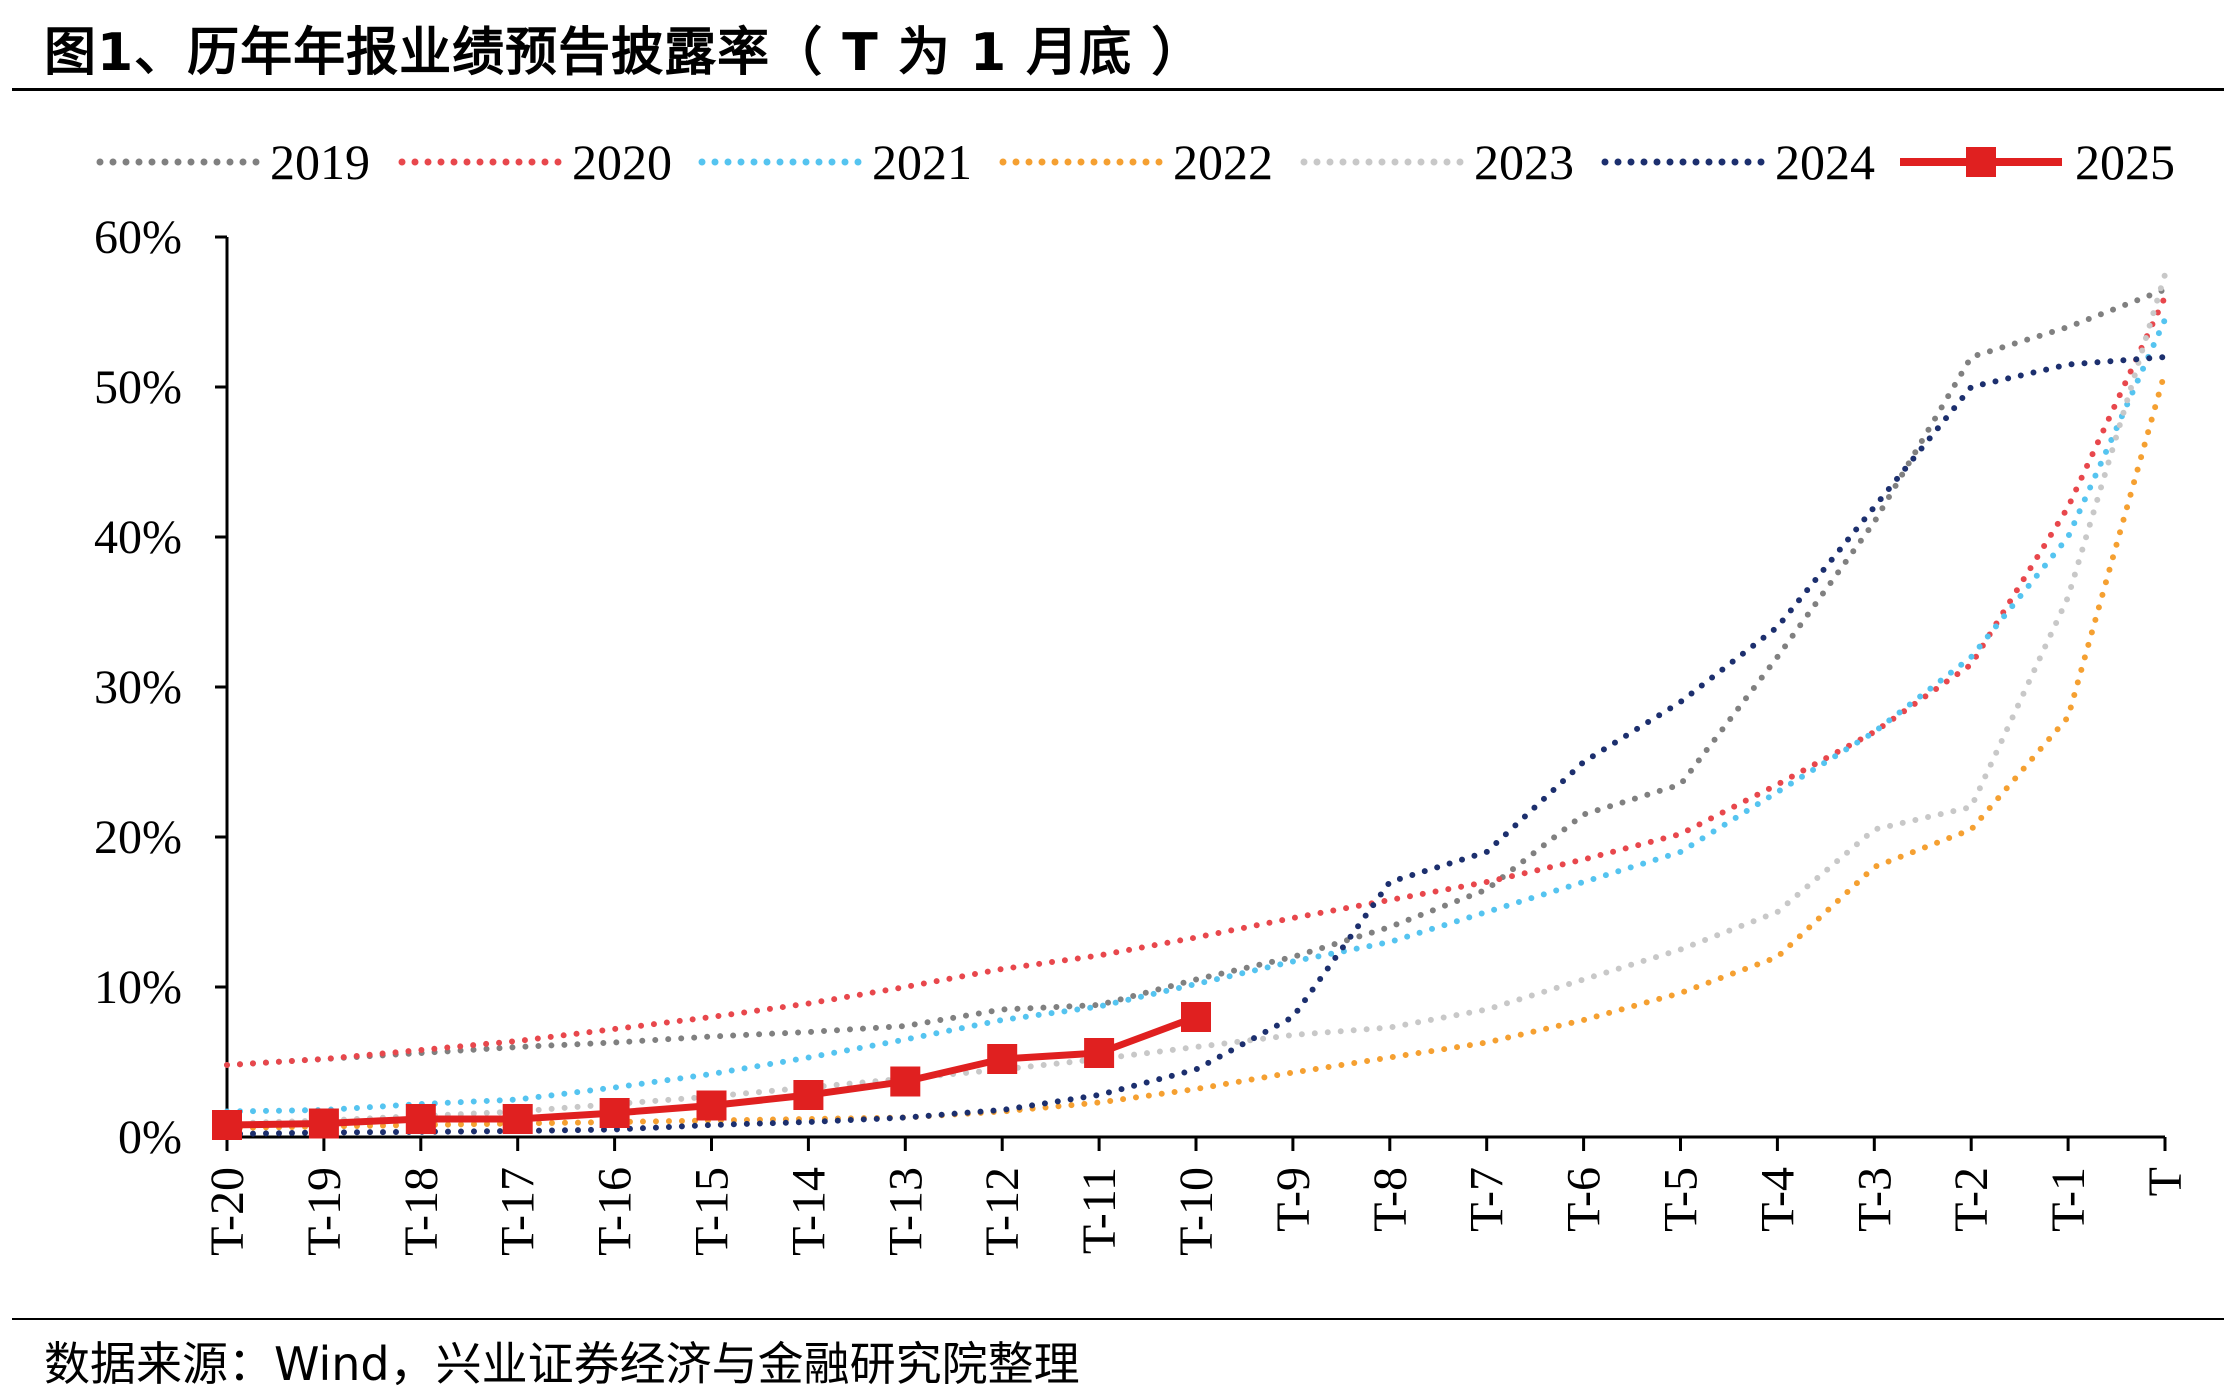  I want to click on x-tick-label: T-2, so click(1971, 1199).